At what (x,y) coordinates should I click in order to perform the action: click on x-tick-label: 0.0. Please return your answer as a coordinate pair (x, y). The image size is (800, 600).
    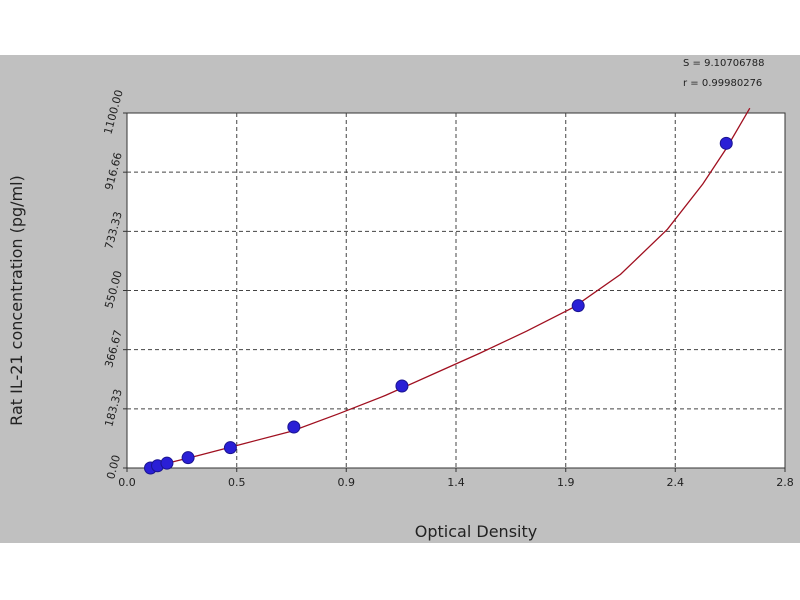
    Looking at the image, I should click on (127, 482).